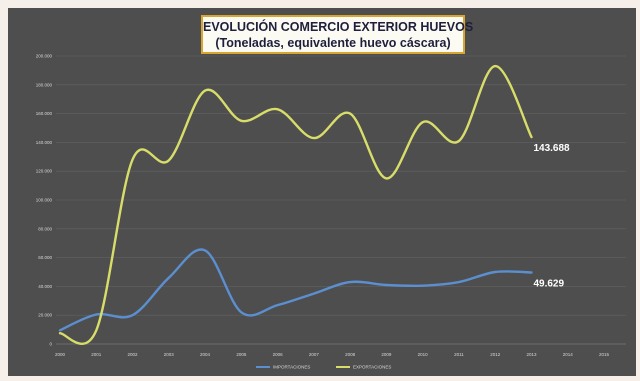 This screenshot has width=640, height=381. I want to click on y-tick-label: 40.000, so click(45, 286).